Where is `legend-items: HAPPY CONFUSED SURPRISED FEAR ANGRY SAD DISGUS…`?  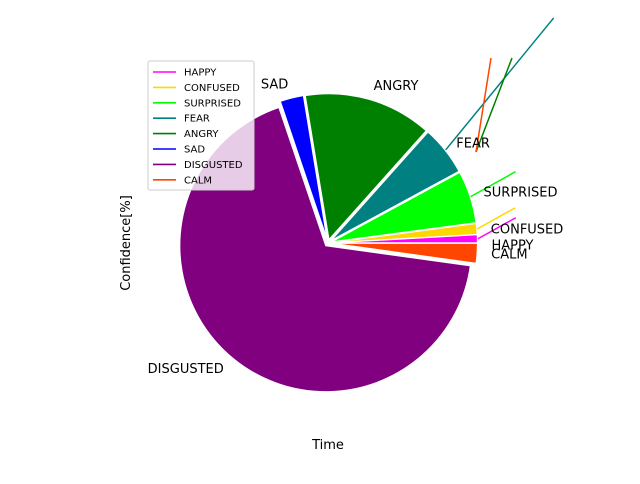 legend-items: HAPPY CONFUSED SURPRISED FEAR ANGRY SAD DISGUS… is located at coordinates (198, 127).